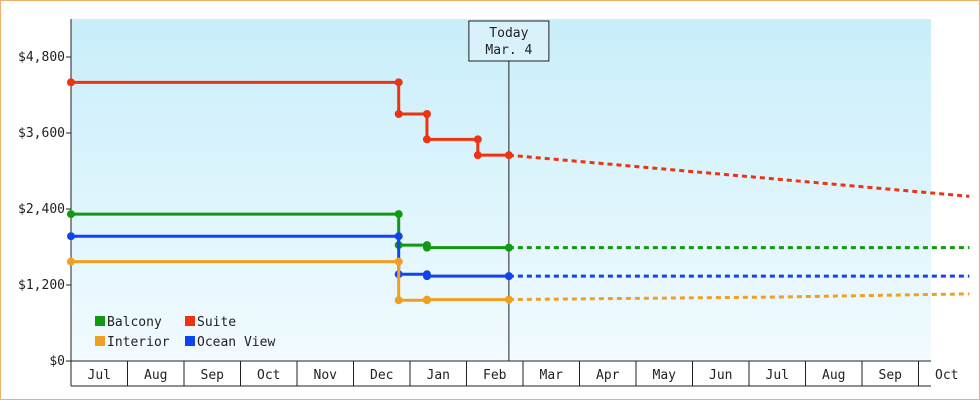  I want to click on month-label: Apr, so click(608, 375).